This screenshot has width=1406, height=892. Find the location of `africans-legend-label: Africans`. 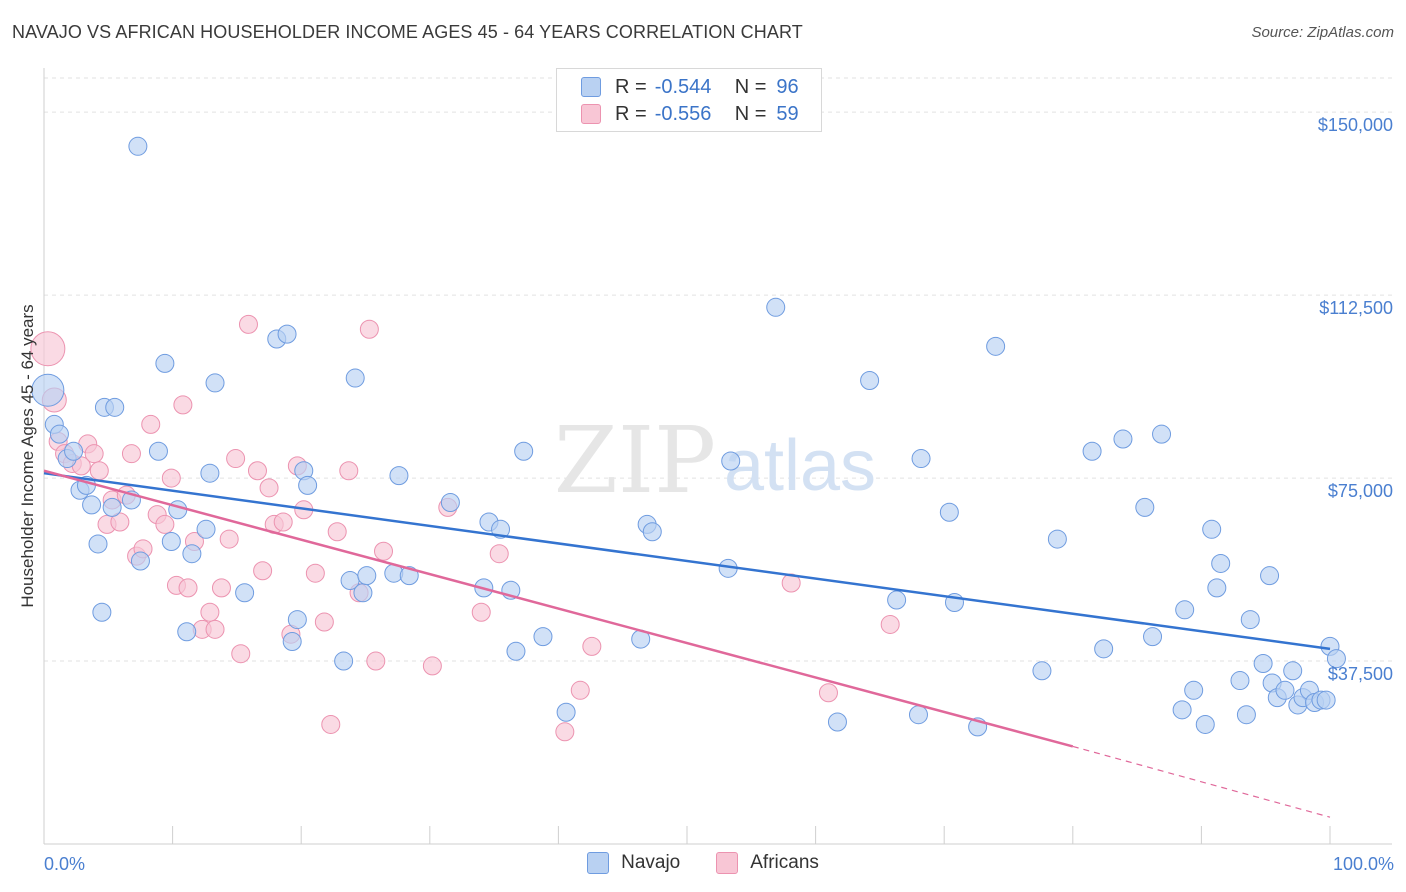

africans-legend-label: Africans is located at coordinates (784, 862).